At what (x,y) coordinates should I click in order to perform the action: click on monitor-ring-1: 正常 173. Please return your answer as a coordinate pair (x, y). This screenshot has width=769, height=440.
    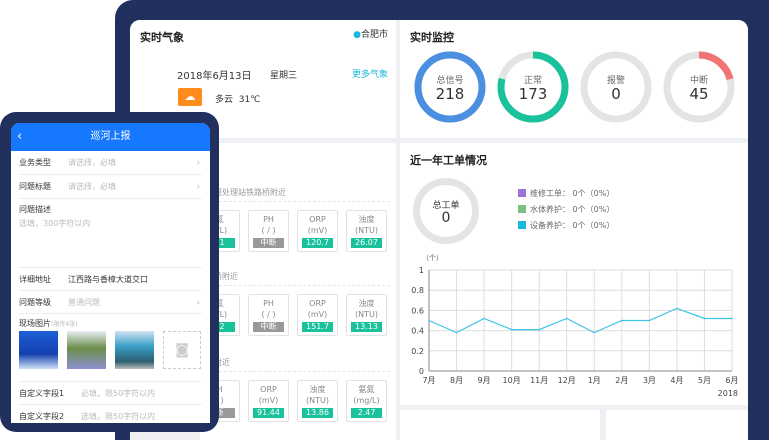
    Looking at the image, I should click on (533, 87).